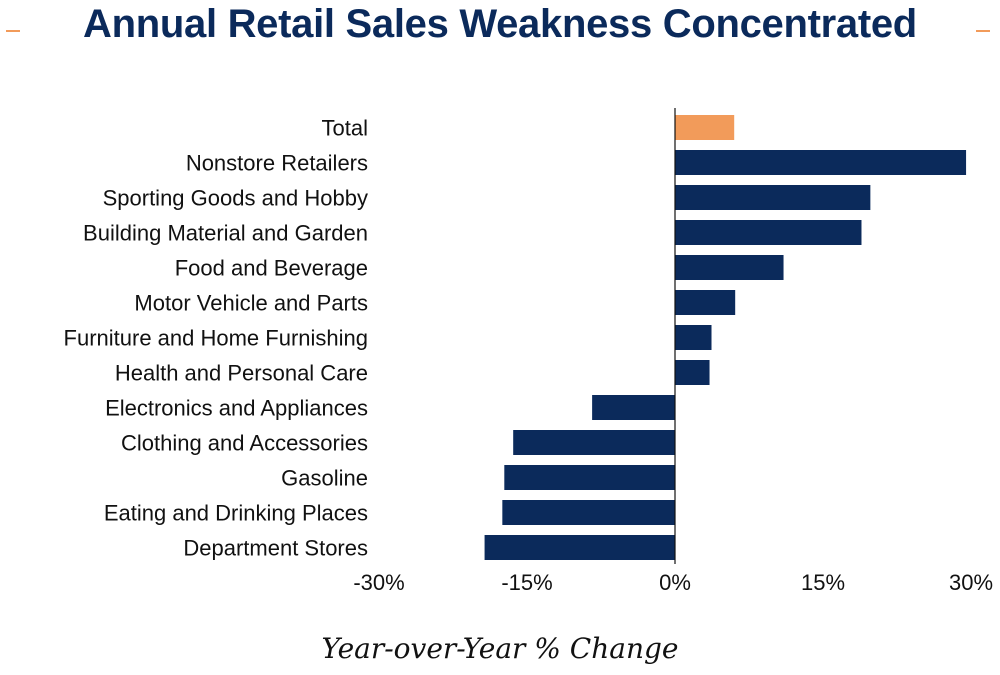  I want to click on category-label-7: Health and Personal Care, so click(241, 373).